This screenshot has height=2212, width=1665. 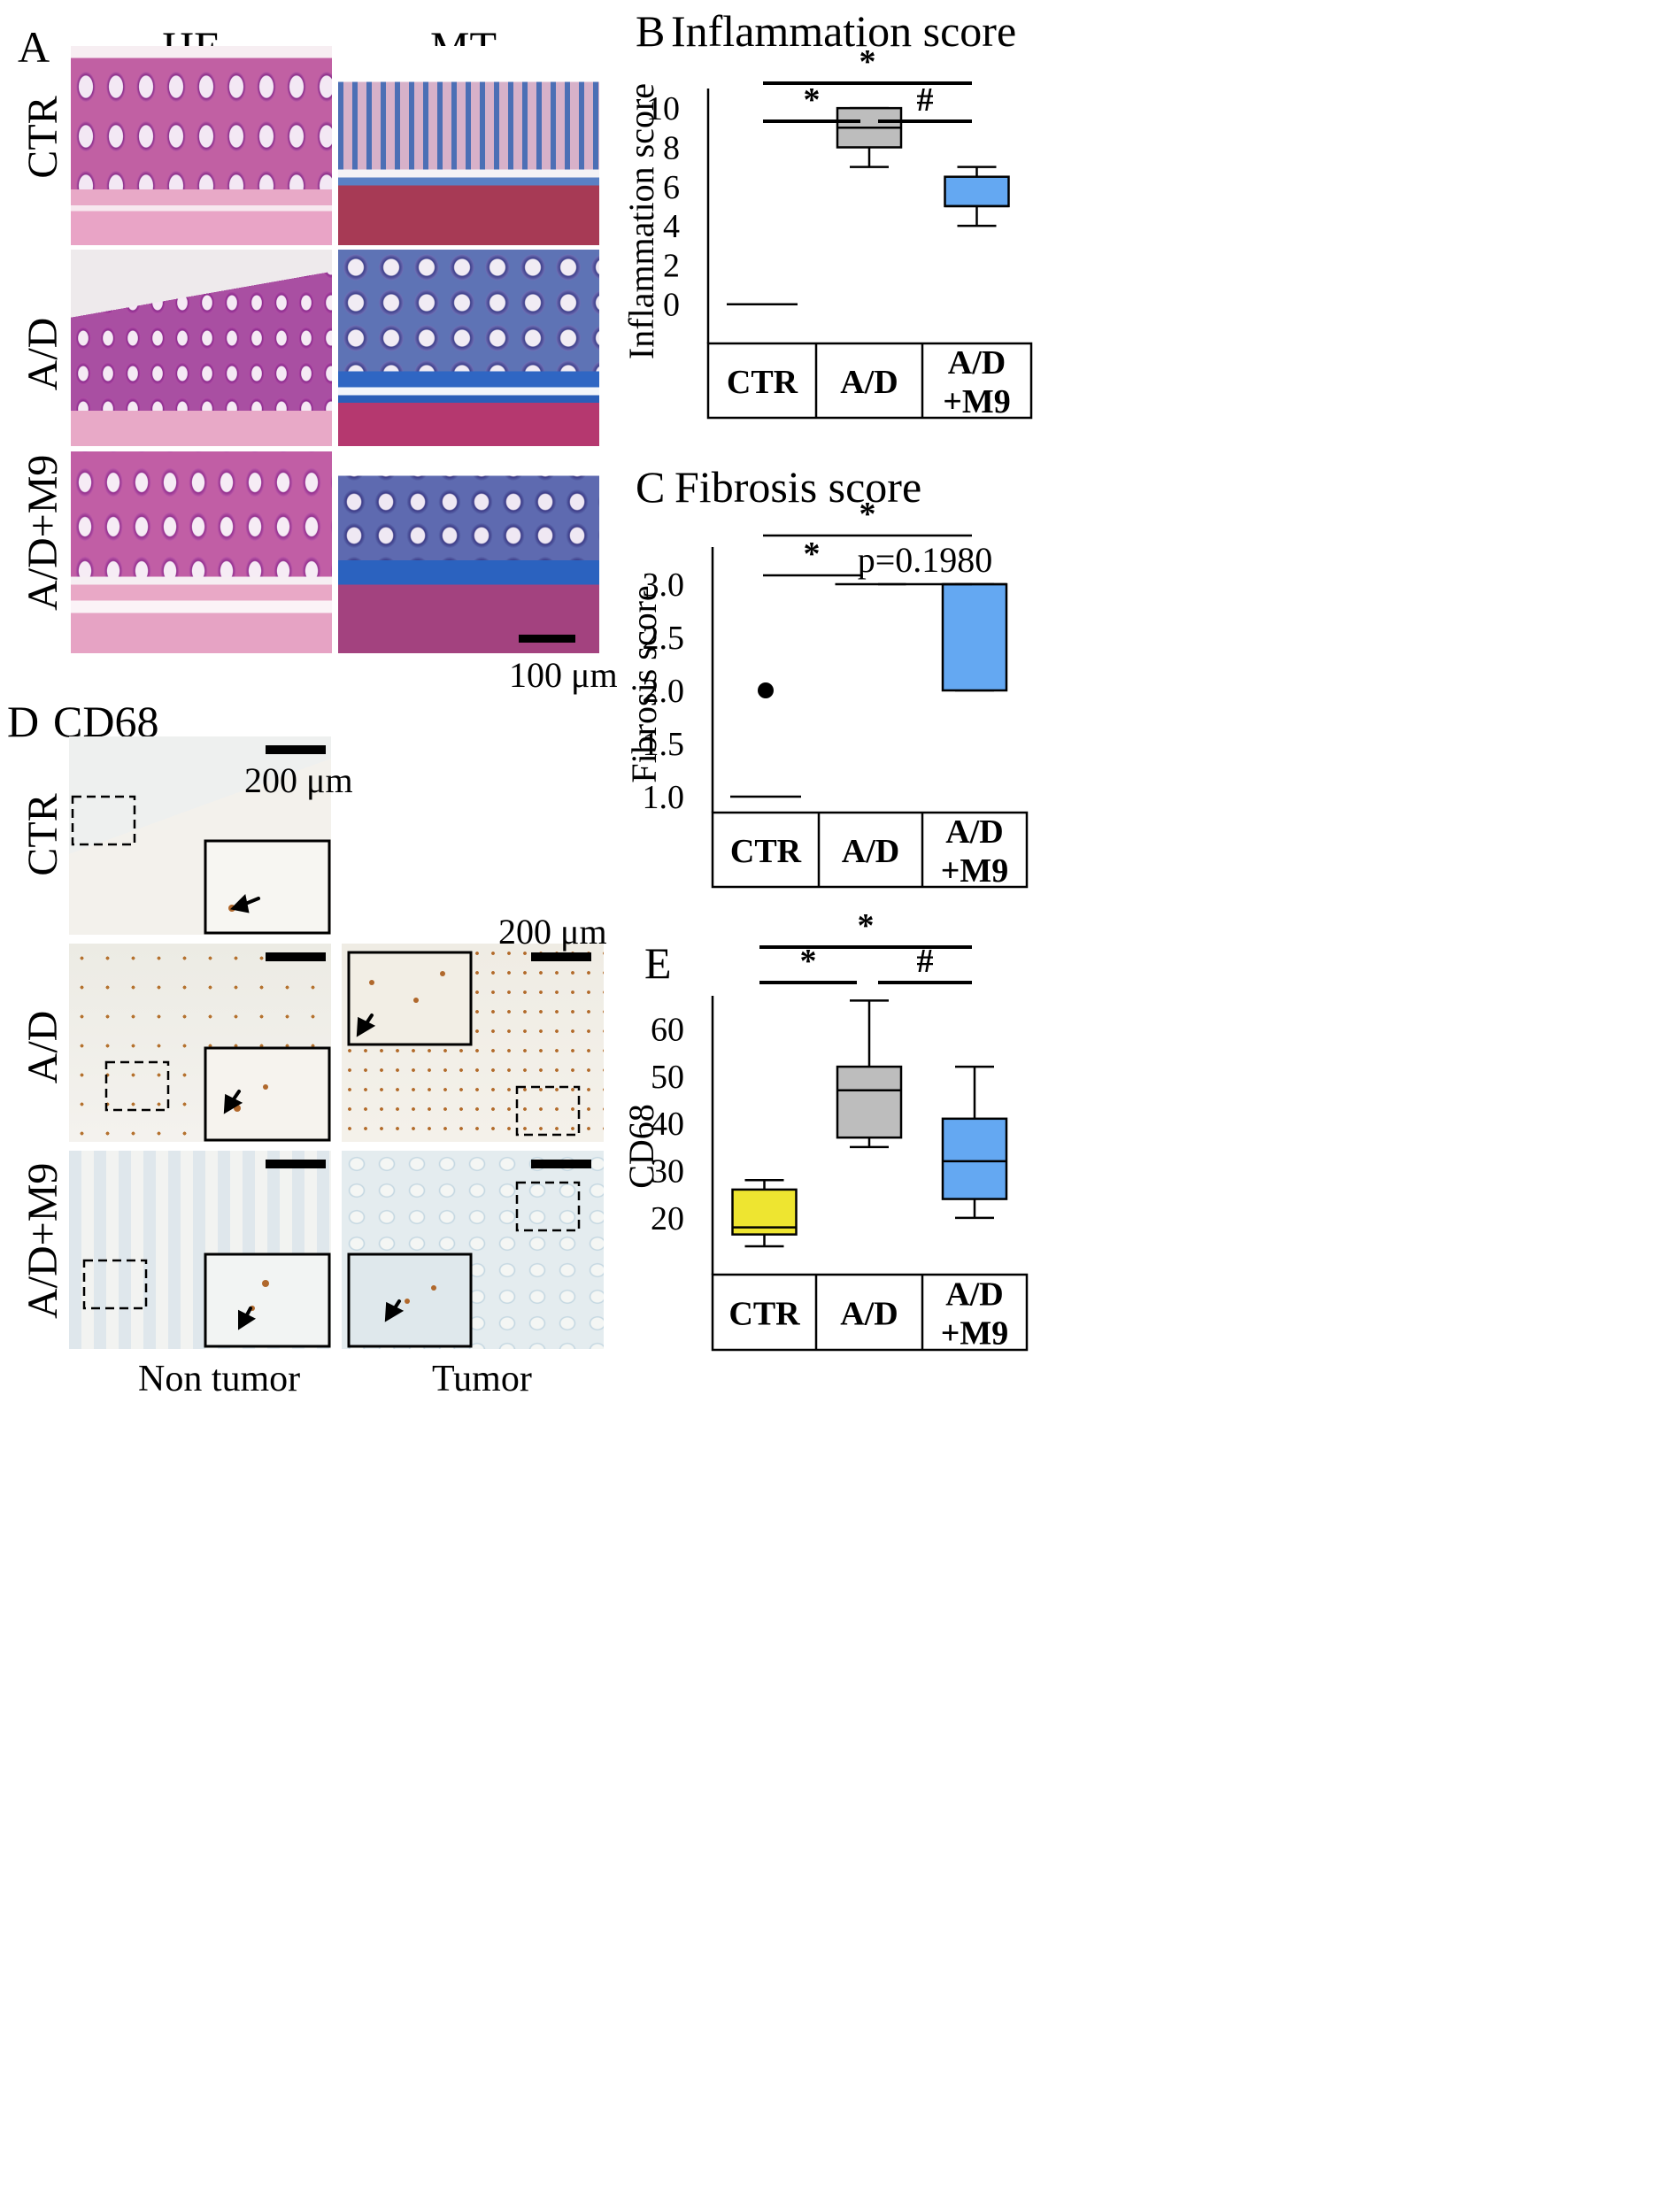 I want to click on y-tick-label: 10, so click(x=663, y=108).